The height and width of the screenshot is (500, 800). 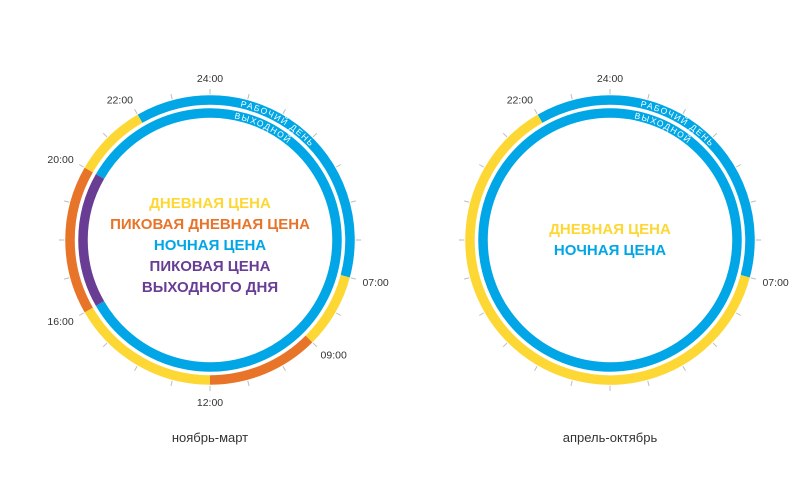 I want to click on season-caption: апрель-октябрь, so click(x=610, y=437).